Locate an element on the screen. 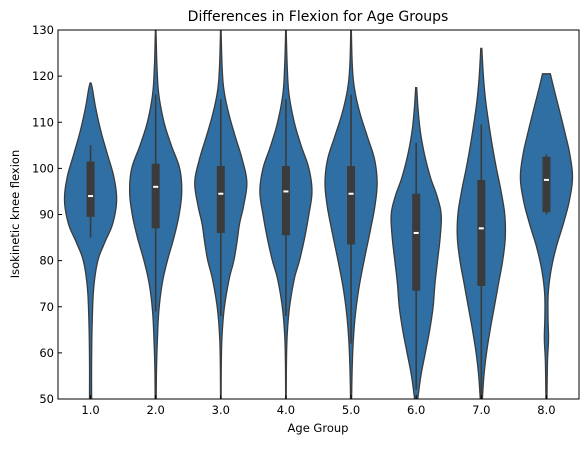  iqr-box-3.0 is located at coordinates (220, 199).